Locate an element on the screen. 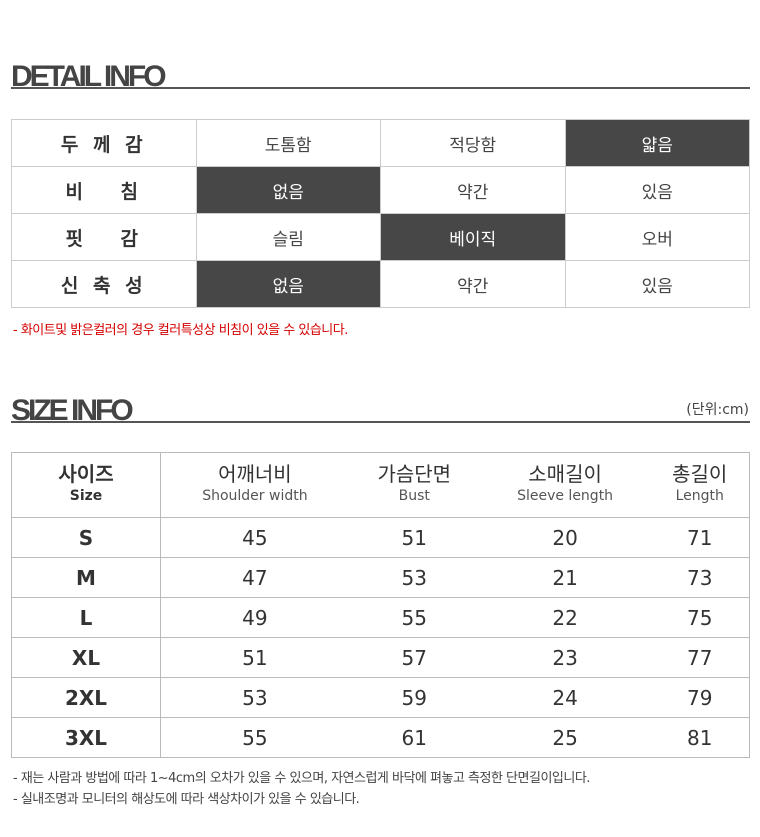  size-value: 45 is located at coordinates (254, 537).